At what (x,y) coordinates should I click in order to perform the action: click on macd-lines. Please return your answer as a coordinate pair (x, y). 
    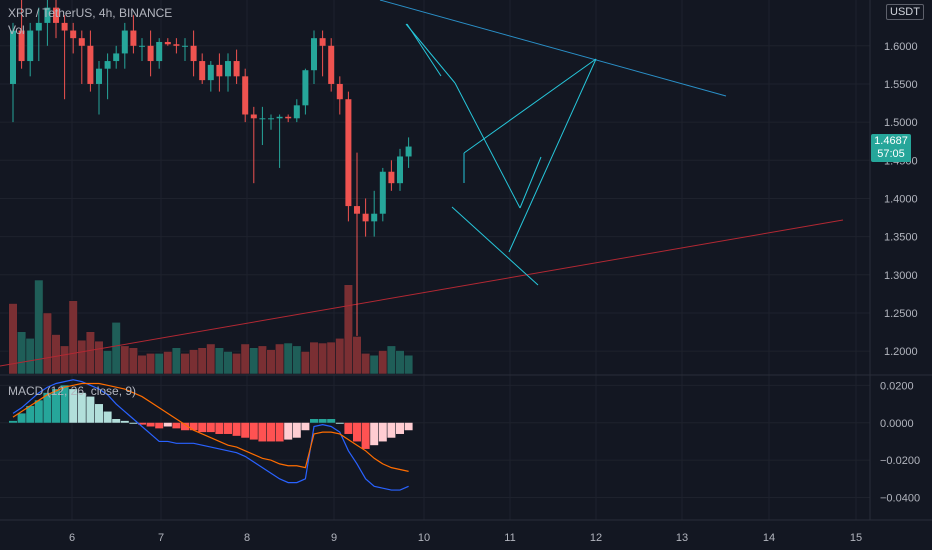
    Looking at the image, I should click on (210, 435).